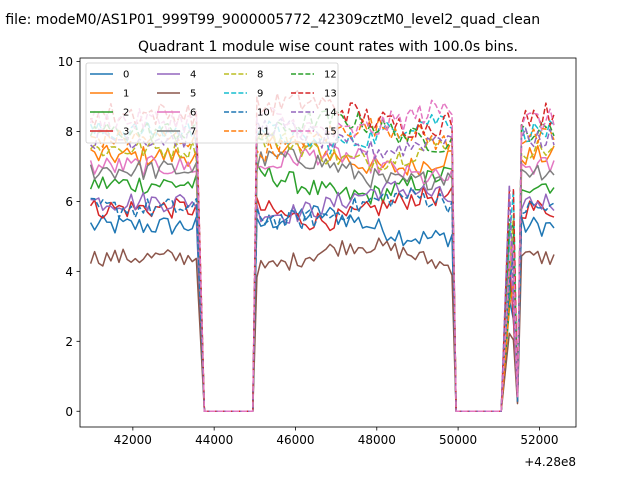 Image resolution: width=640 pixels, height=480 pixels. I want to click on x-tick-label: 52000, so click(539, 440).